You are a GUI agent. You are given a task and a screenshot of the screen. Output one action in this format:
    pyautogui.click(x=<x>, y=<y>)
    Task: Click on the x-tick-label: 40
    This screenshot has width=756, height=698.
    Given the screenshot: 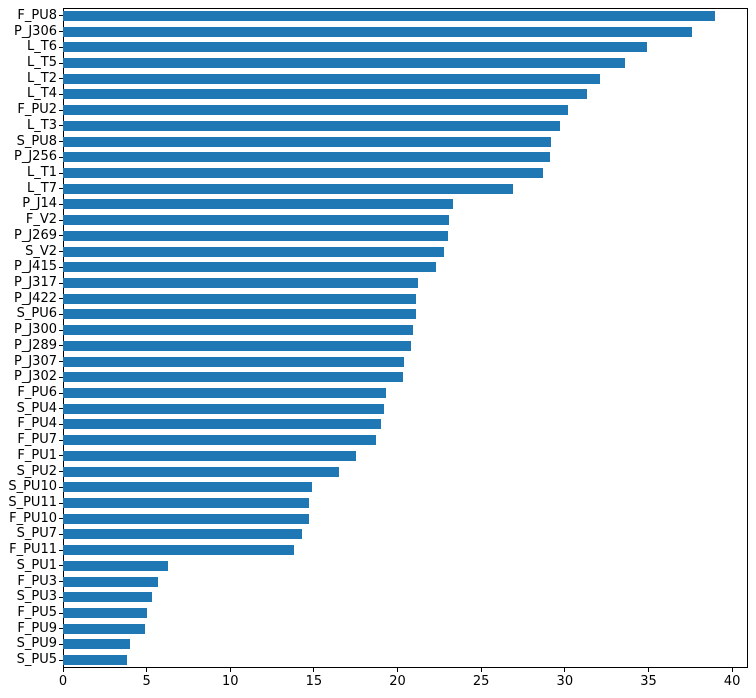 What is the action you would take?
    pyautogui.click(x=732, y=681)
    